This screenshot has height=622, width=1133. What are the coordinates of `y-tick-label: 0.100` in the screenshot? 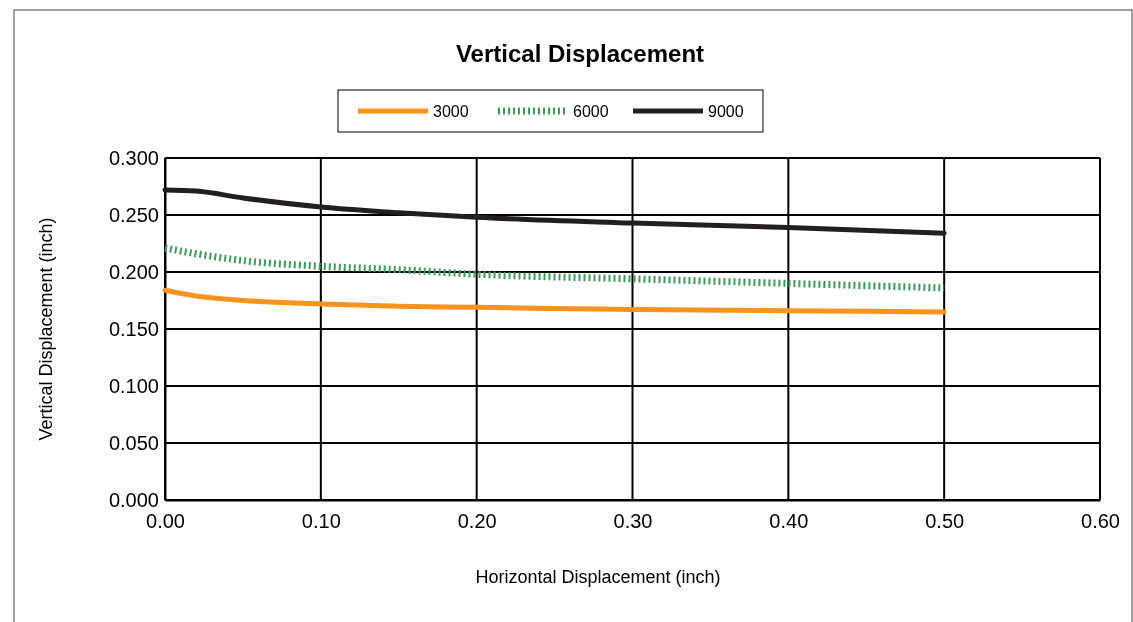 It's located at (133, 385).